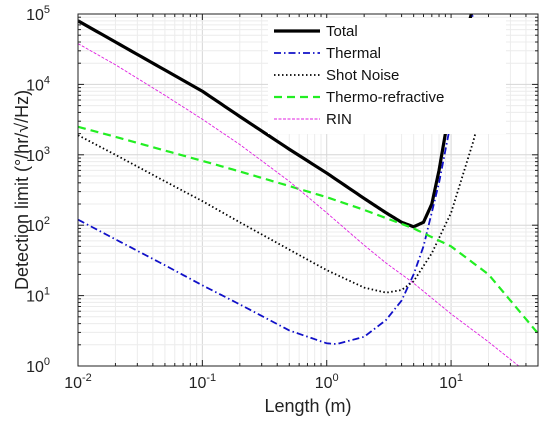  Describe the element at coordinates (38, 190) in the screenshot. I see `y-tick-labels: 10⁰ 10¹ 10² 10³ 10⁴ 10⁵` at that location.